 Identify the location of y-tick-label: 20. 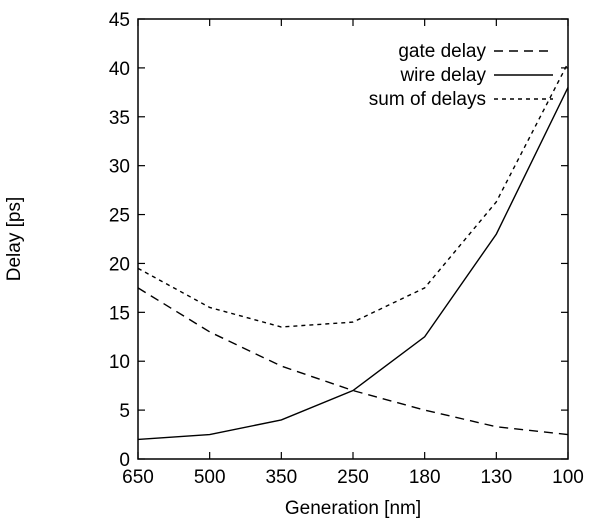
(119, 264).